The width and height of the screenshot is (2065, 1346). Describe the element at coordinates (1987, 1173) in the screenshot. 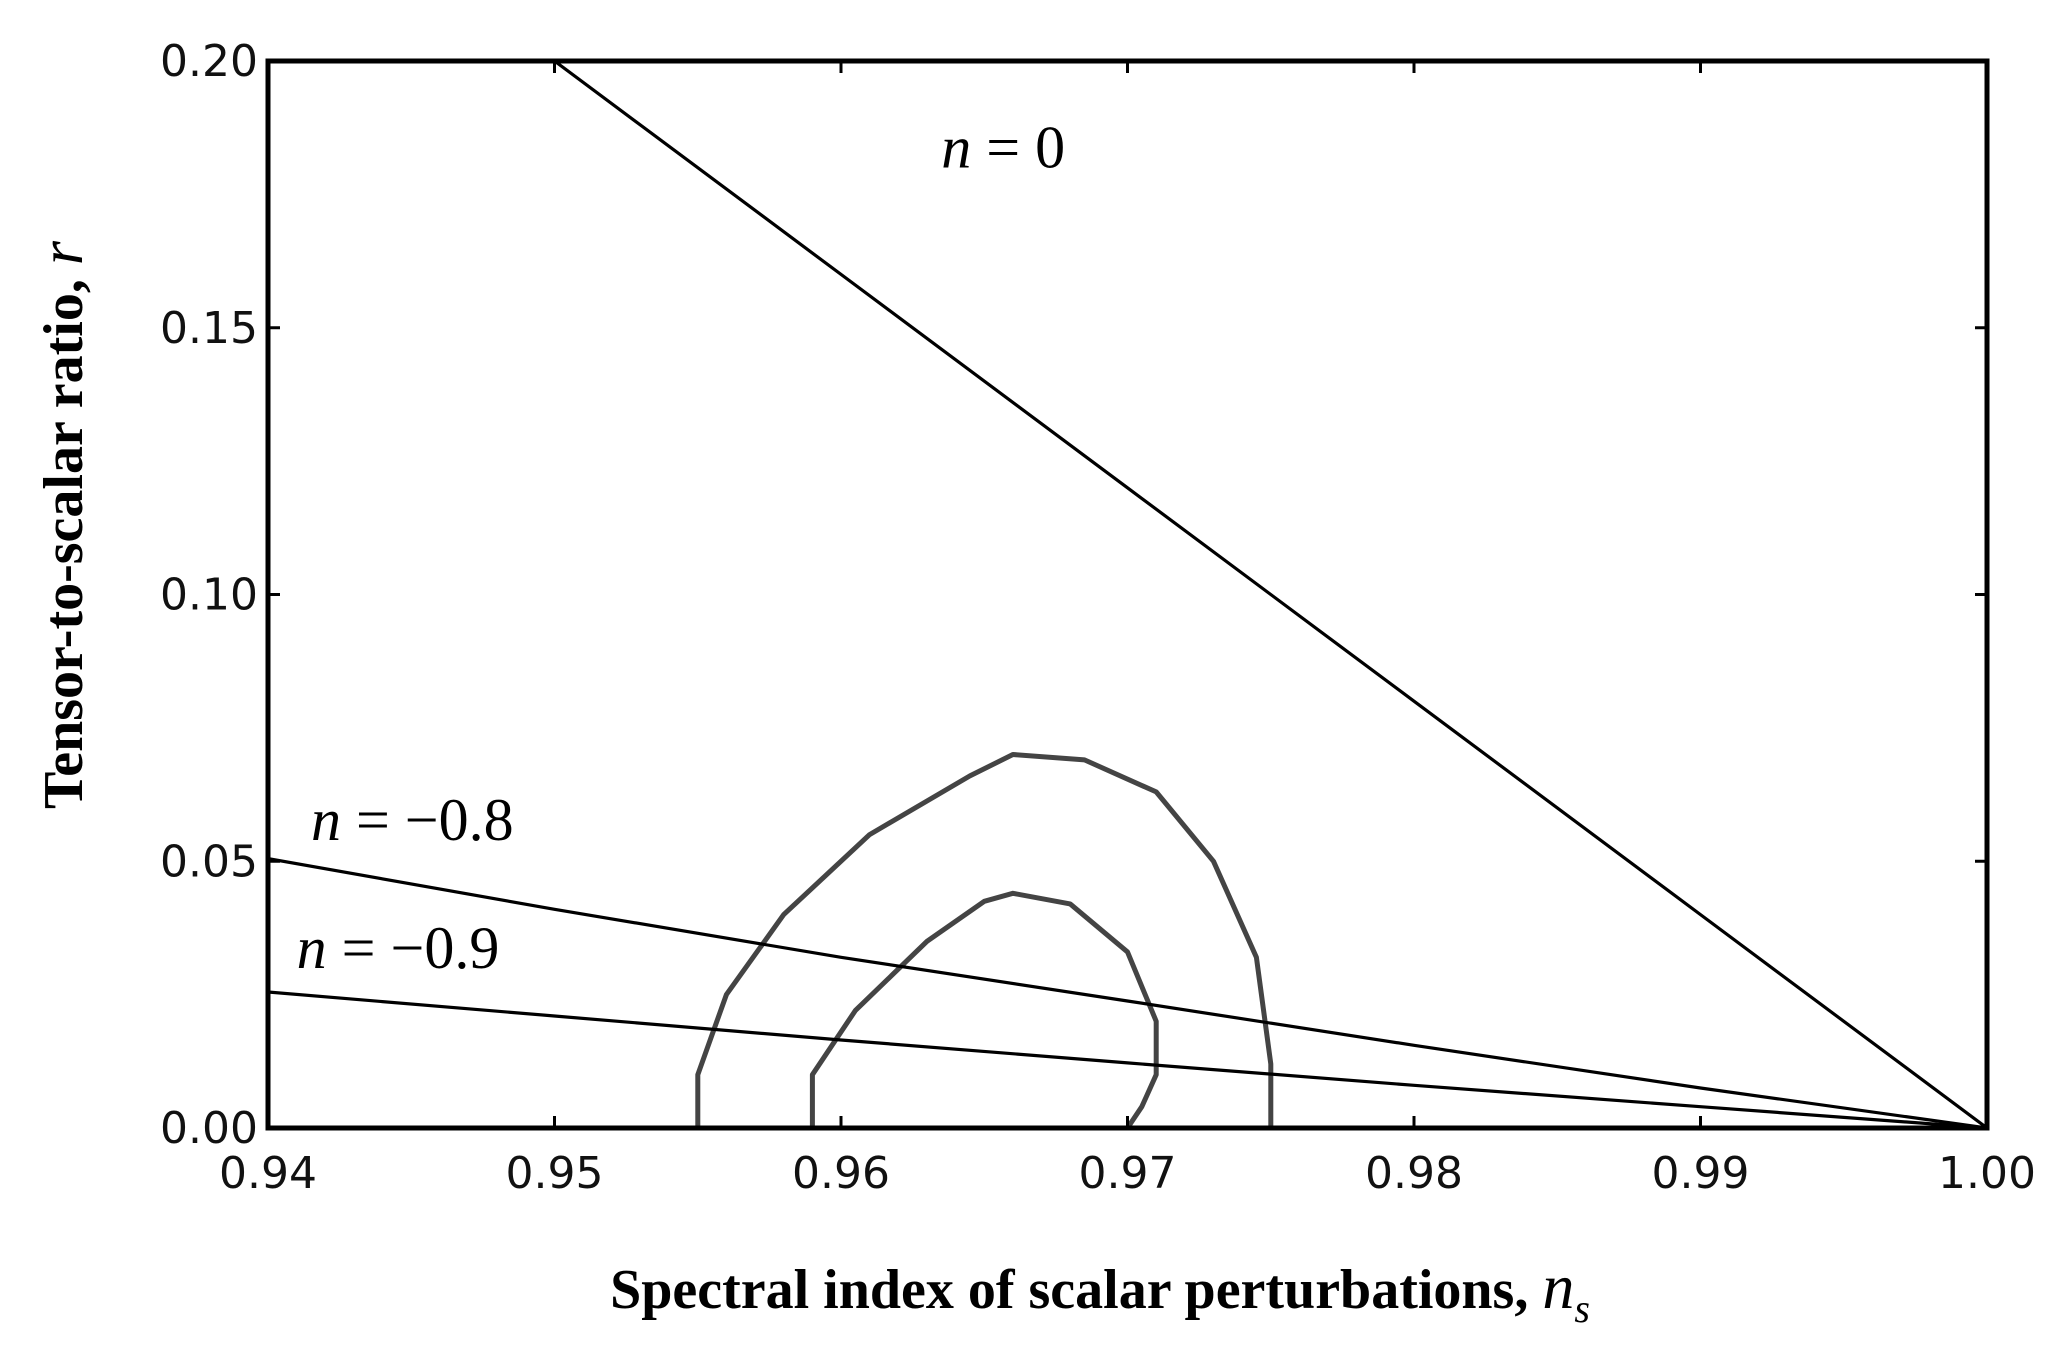

I see `x-tick-label: 1.00` at that location.